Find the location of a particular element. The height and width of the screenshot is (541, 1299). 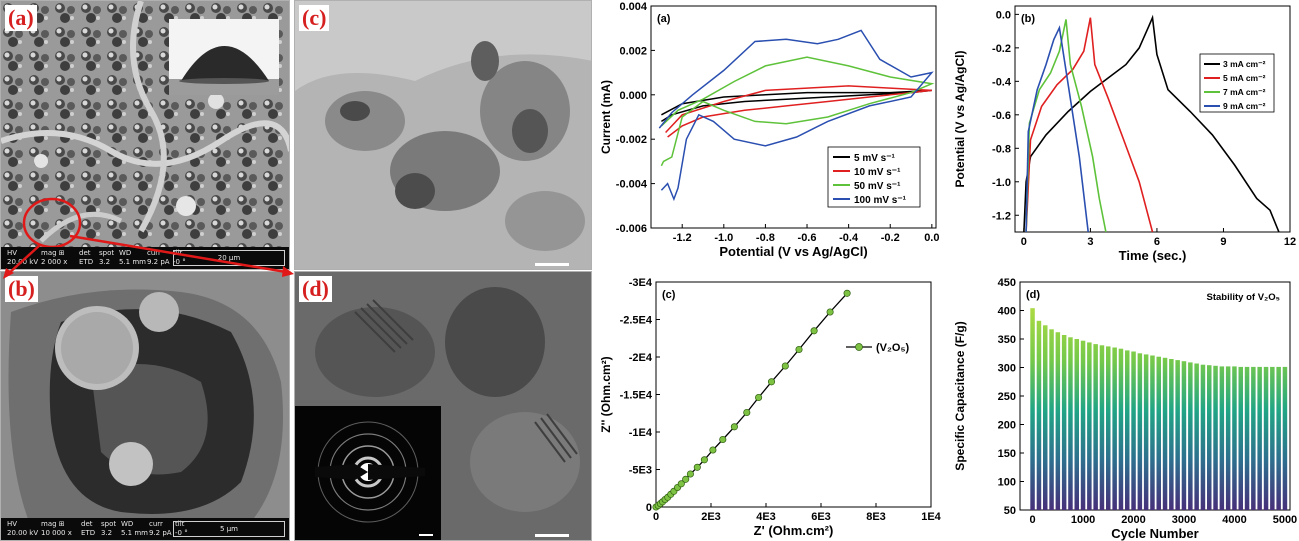

y-tick-label: -1.5E4 is located at coordinates (636, 396).